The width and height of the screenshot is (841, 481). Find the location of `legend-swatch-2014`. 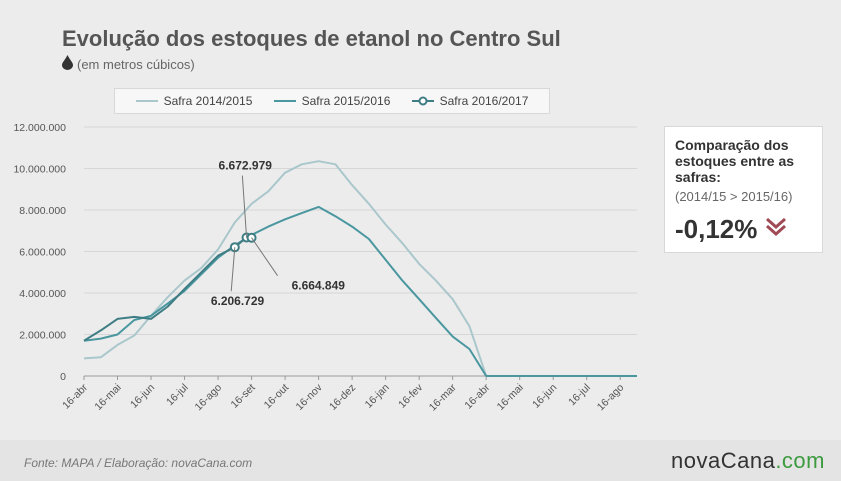

legend-swatch-2014 is located at coordinates (146, 101).